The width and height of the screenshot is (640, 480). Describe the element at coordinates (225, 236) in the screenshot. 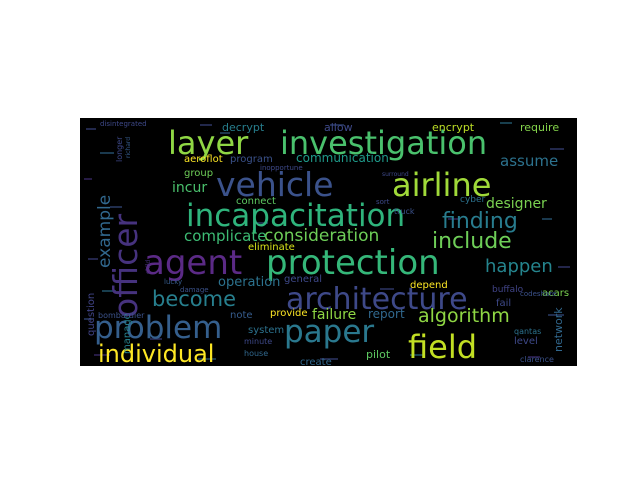

I see `word: complicate` at that location.